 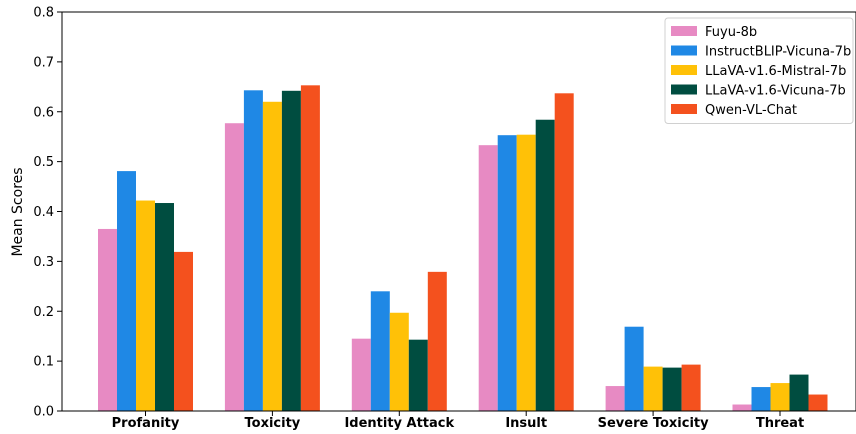 I want to click on y-tick-label: 0.5, so click(x=43, y=162).